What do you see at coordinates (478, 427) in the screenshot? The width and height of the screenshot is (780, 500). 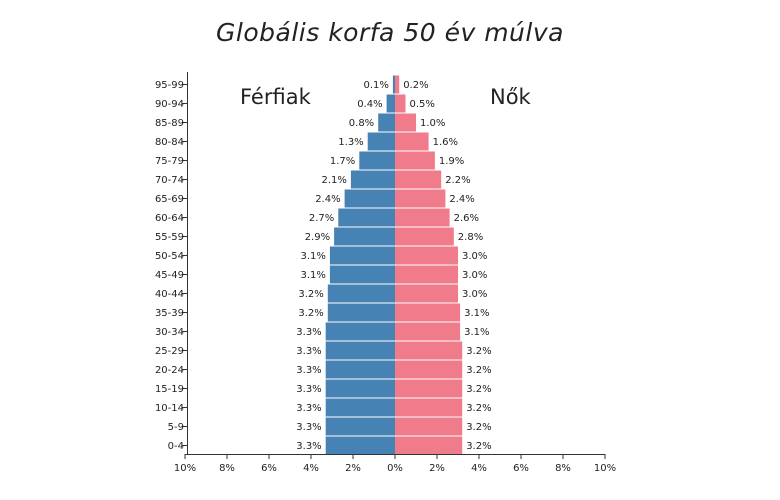 I see `value-label-female-5-9: 3.2%` at bounding box center [478, 427].